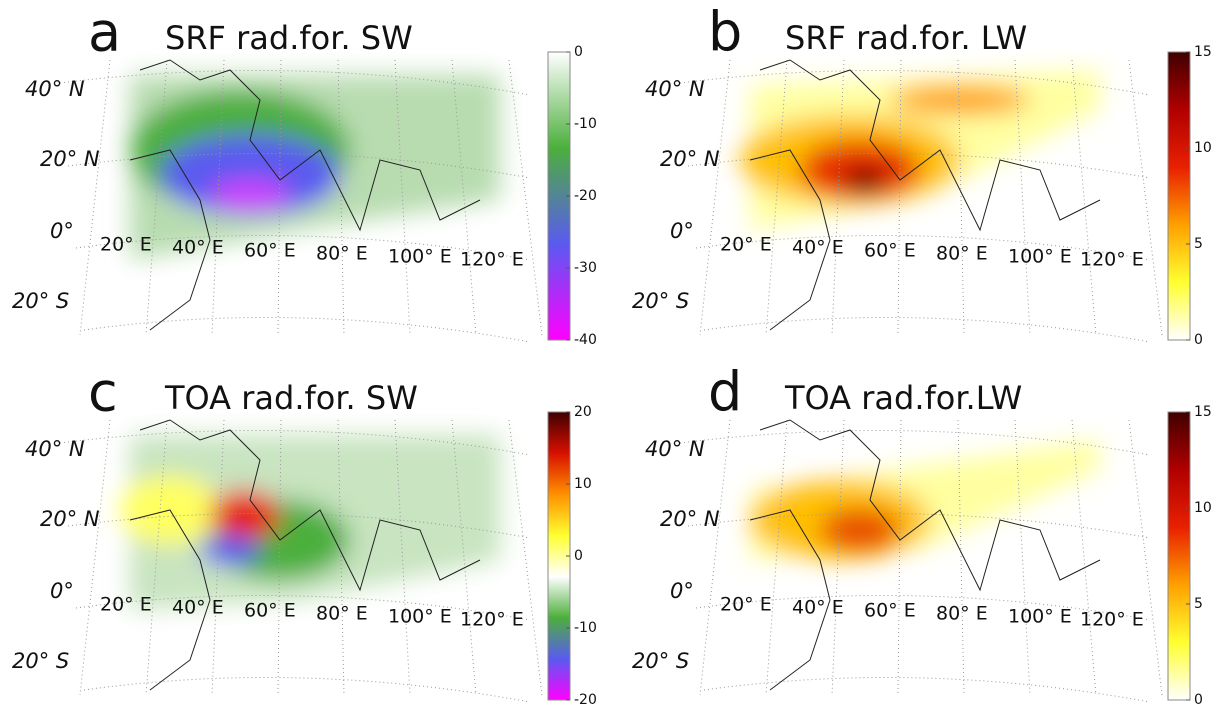  What do you see at coordinates (906, 38) in the screenshot?
I see `panel-title: SRF rad.for. LW` at bounding box center [906, 38].